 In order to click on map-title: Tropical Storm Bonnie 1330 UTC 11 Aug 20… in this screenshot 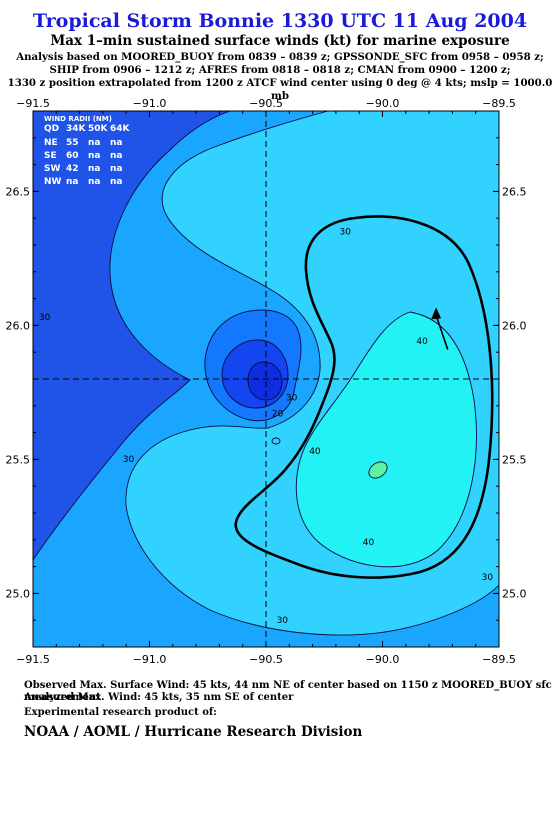, I will do `click(280, 21)`.